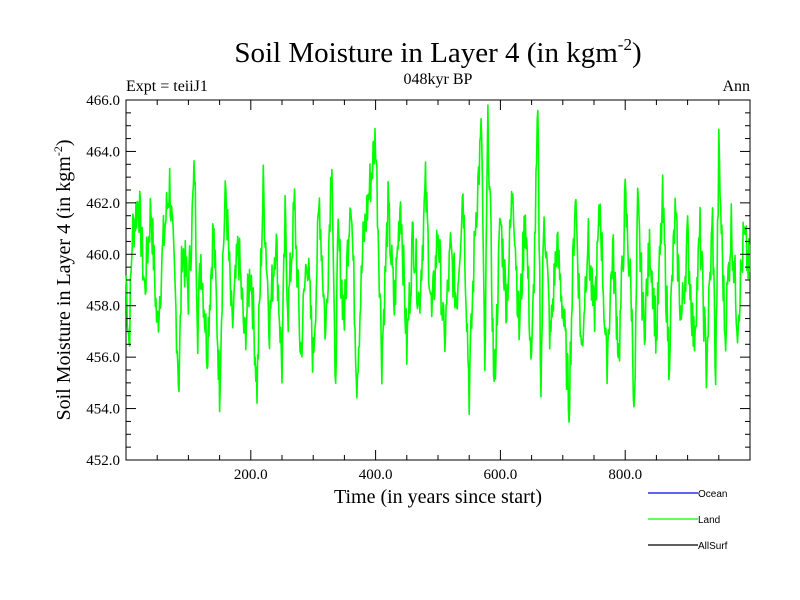 The height and width of the screenshot is (600, 800). I want to click on y-tick-label: 462.0, so click(103, 204).